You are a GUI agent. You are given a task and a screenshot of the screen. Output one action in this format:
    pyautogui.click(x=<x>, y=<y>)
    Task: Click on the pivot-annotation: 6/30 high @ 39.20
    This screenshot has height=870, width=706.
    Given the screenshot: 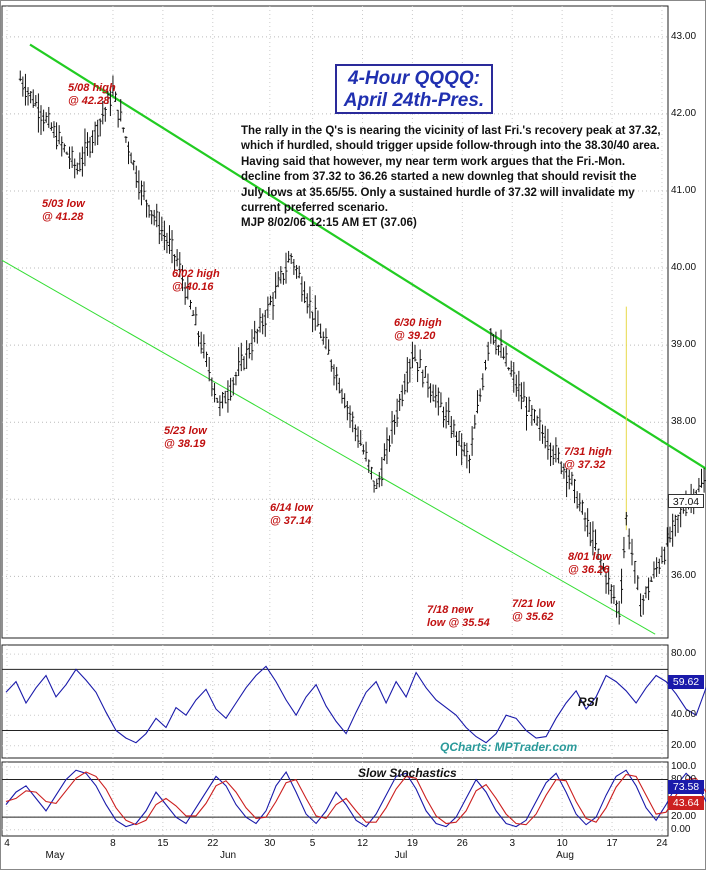 What is the action you would take?
    pyautogui.click(x=418, y=329)
    